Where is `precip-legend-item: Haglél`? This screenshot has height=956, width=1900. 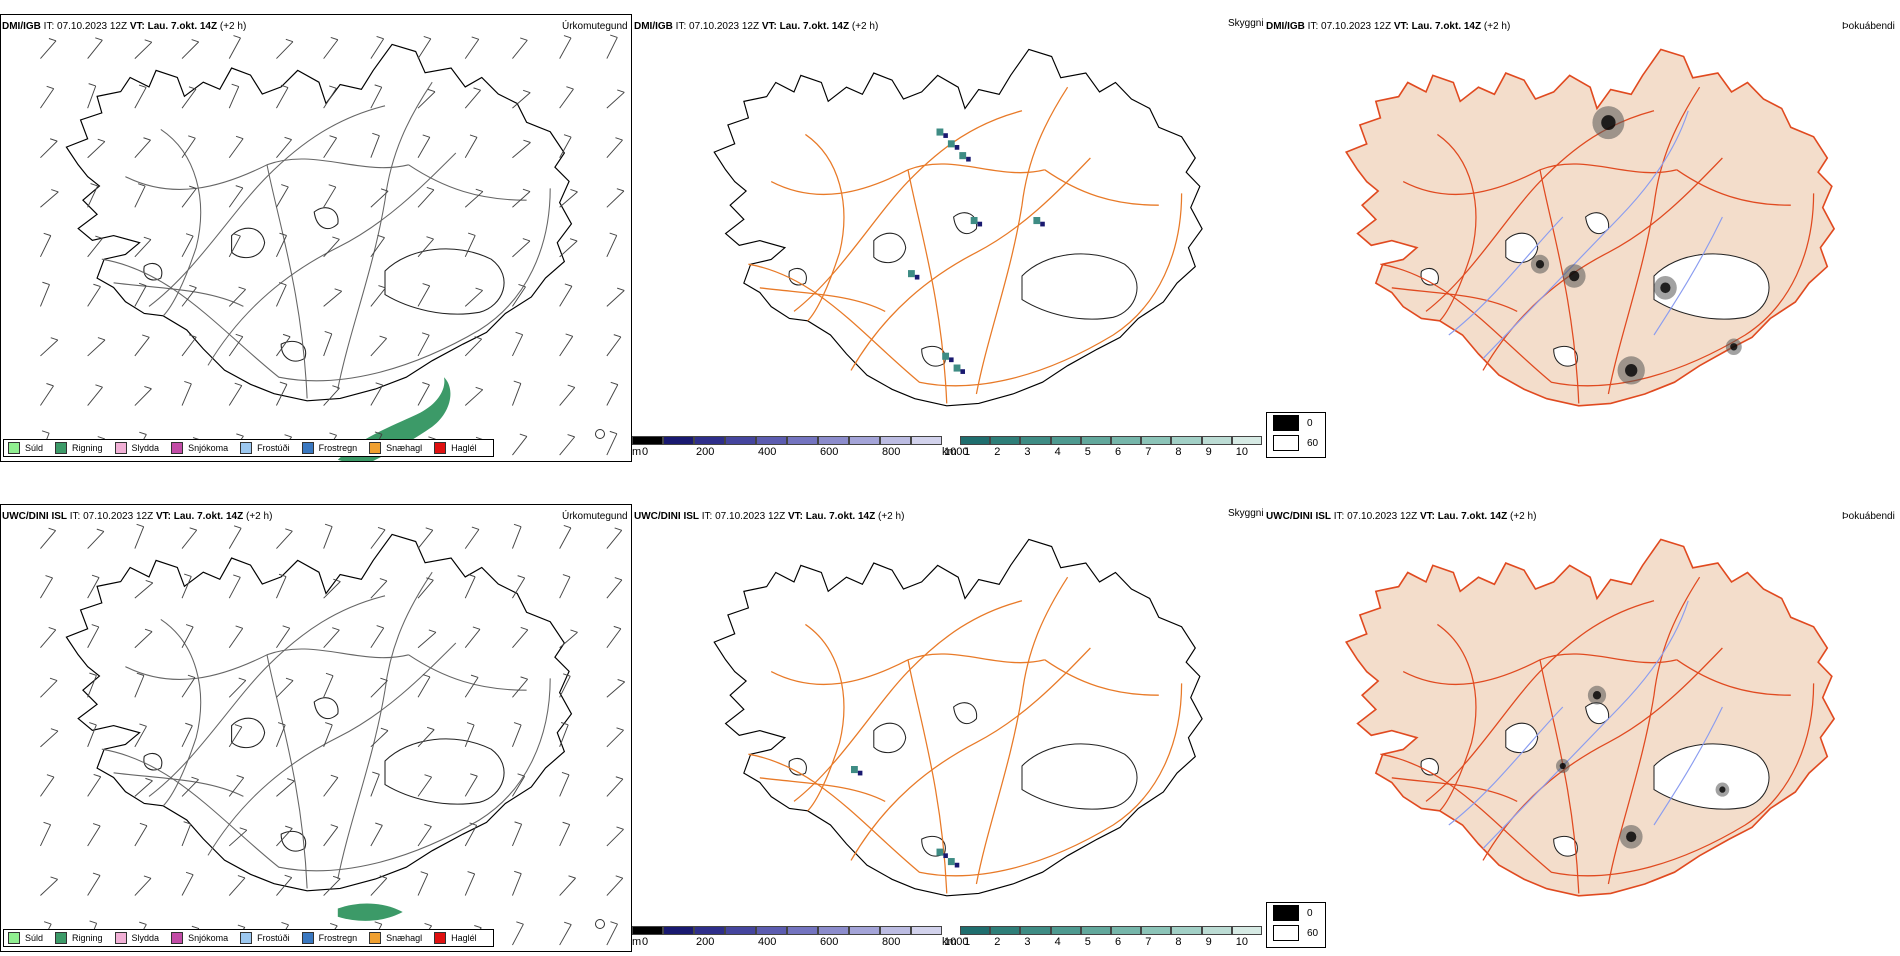
precip-legend-item: Haglél is located at coordinates (455, 938).